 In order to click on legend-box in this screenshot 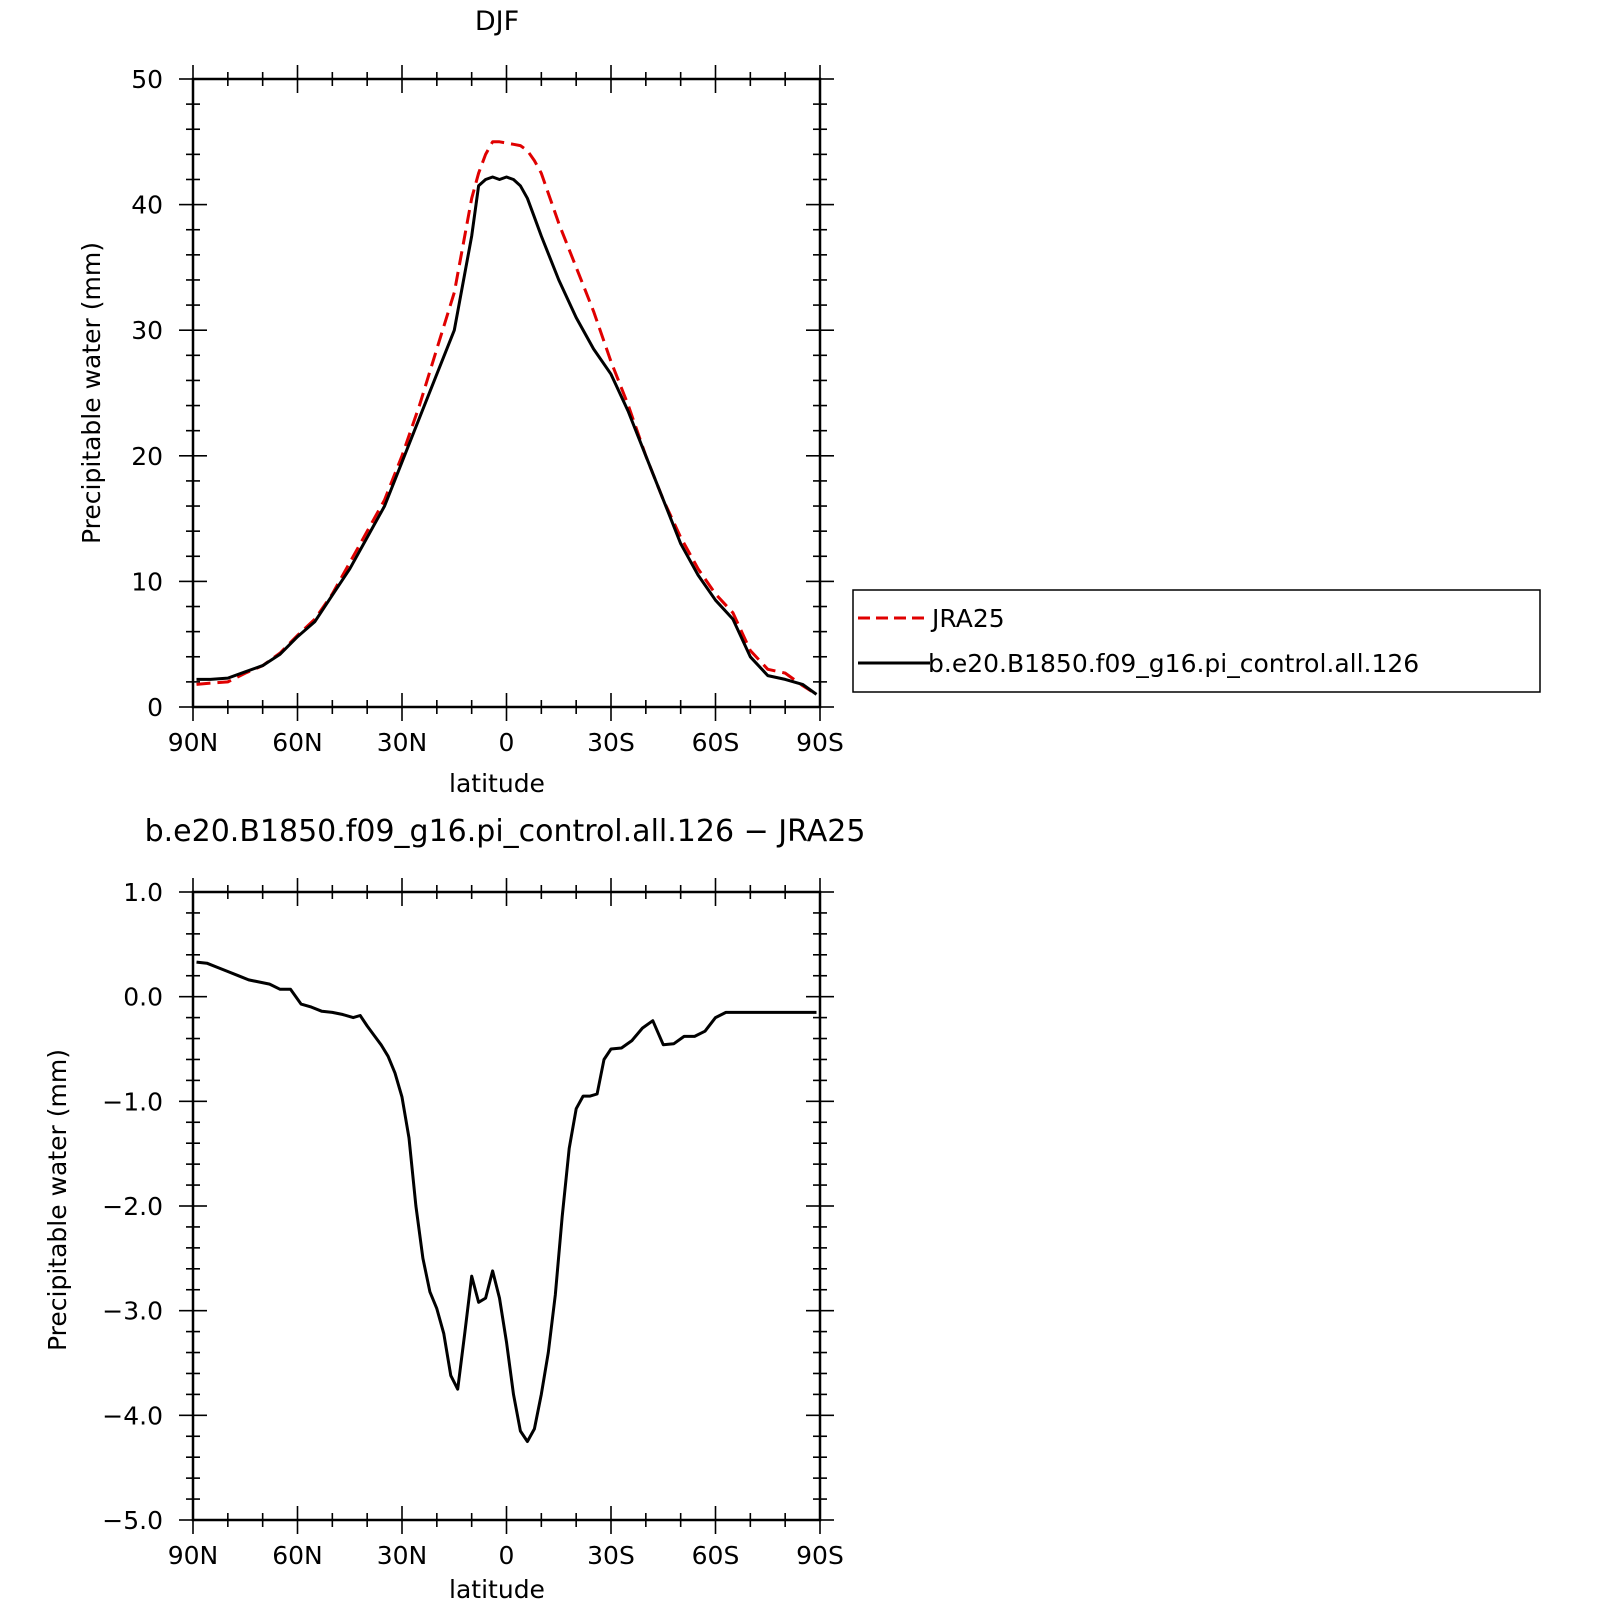, I will do `click(1196, 641)`.